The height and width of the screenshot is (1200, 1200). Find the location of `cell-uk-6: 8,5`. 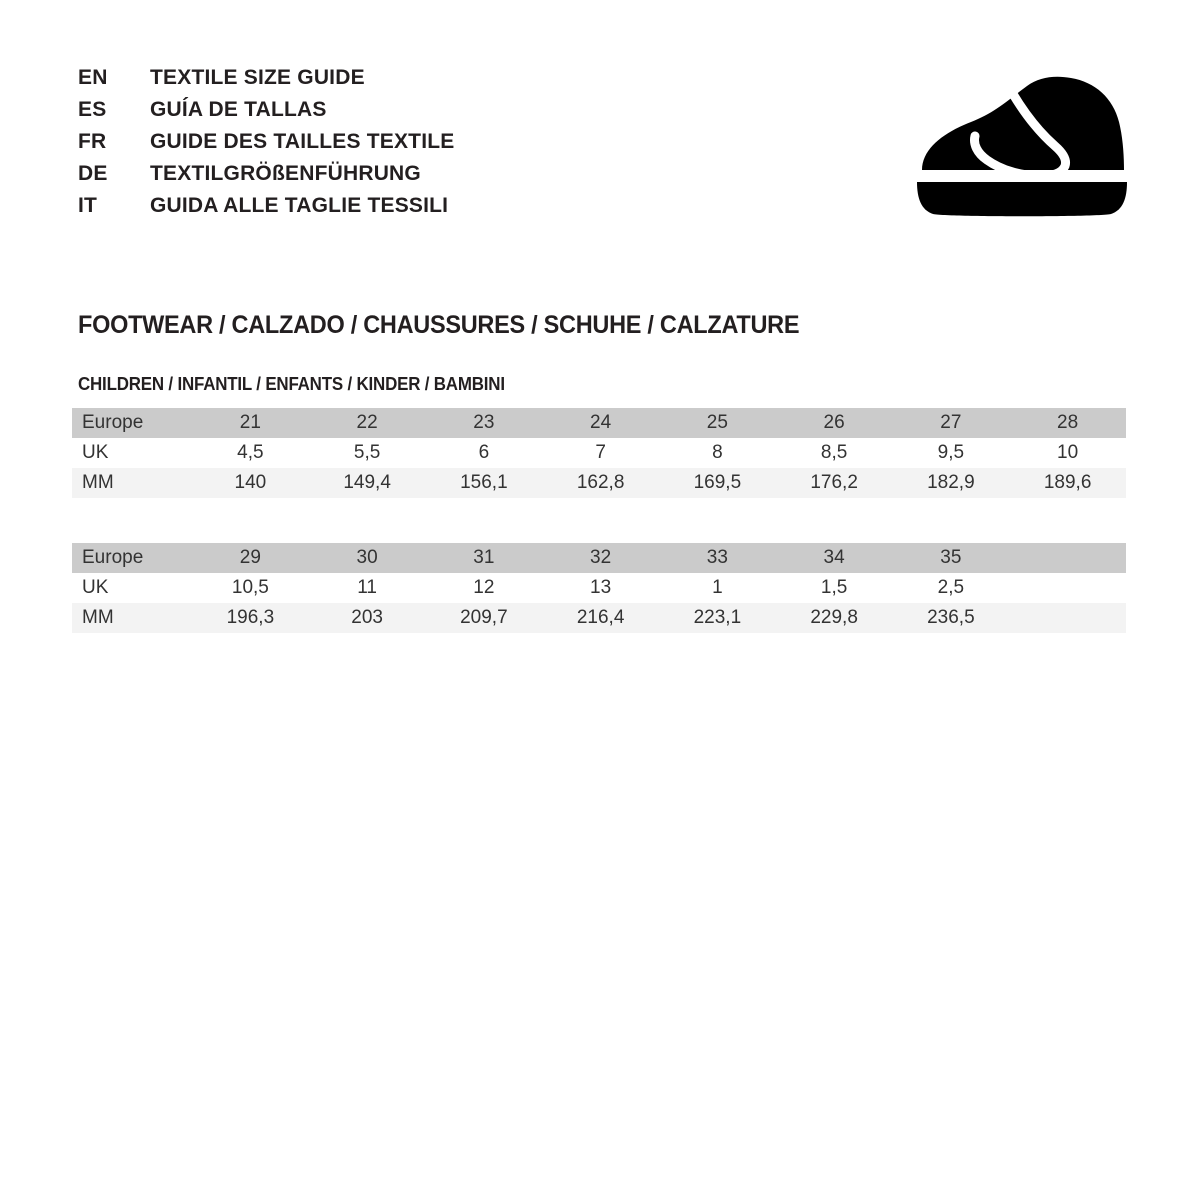

cell-uk-6: 8,5 is located at coordinates (834, 453).